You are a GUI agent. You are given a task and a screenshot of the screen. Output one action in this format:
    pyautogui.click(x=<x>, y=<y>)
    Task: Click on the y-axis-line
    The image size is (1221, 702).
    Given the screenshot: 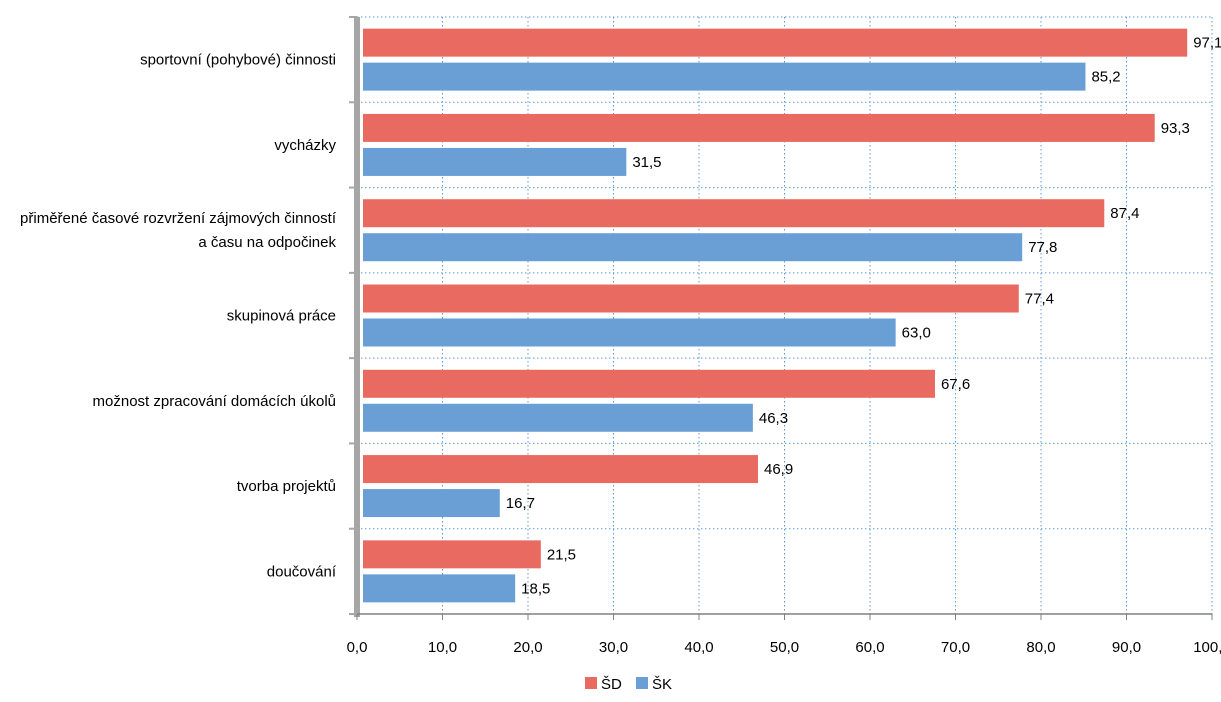 What is the action you would take?
    pyautogui.click(x=357, y=317)
    